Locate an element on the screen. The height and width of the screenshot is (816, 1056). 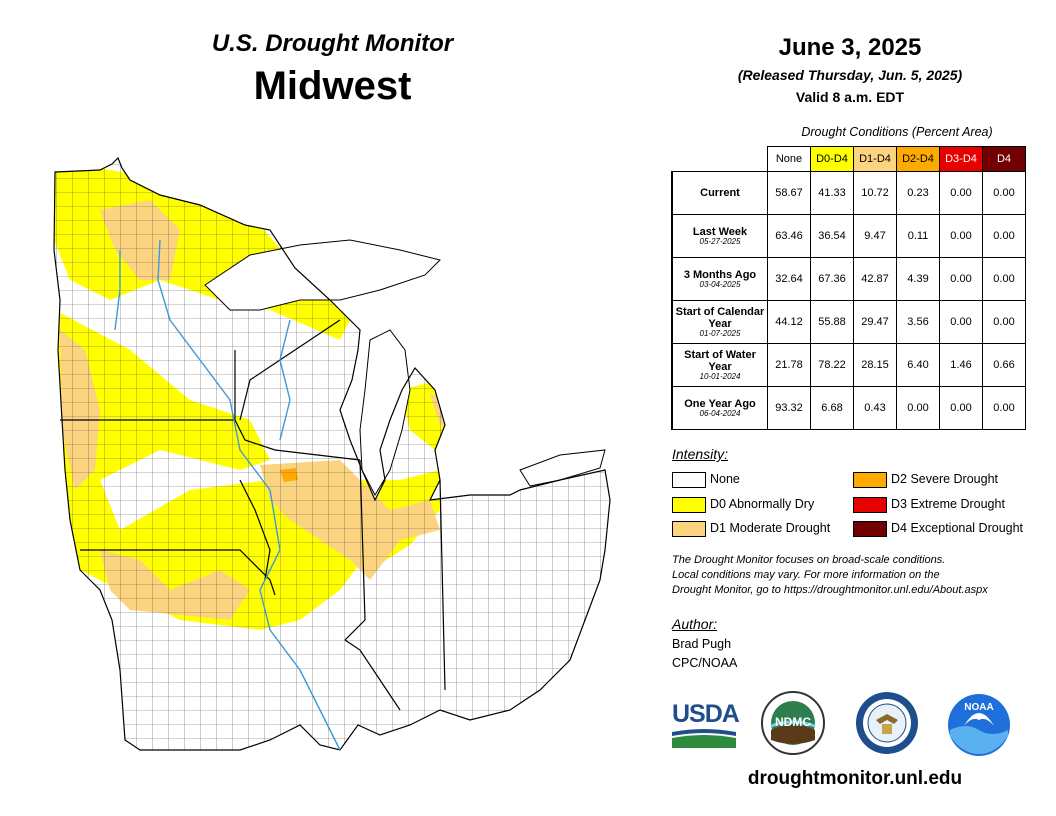
legend-label: D4 Exceptional Drought is located at coordinates (957, 528).